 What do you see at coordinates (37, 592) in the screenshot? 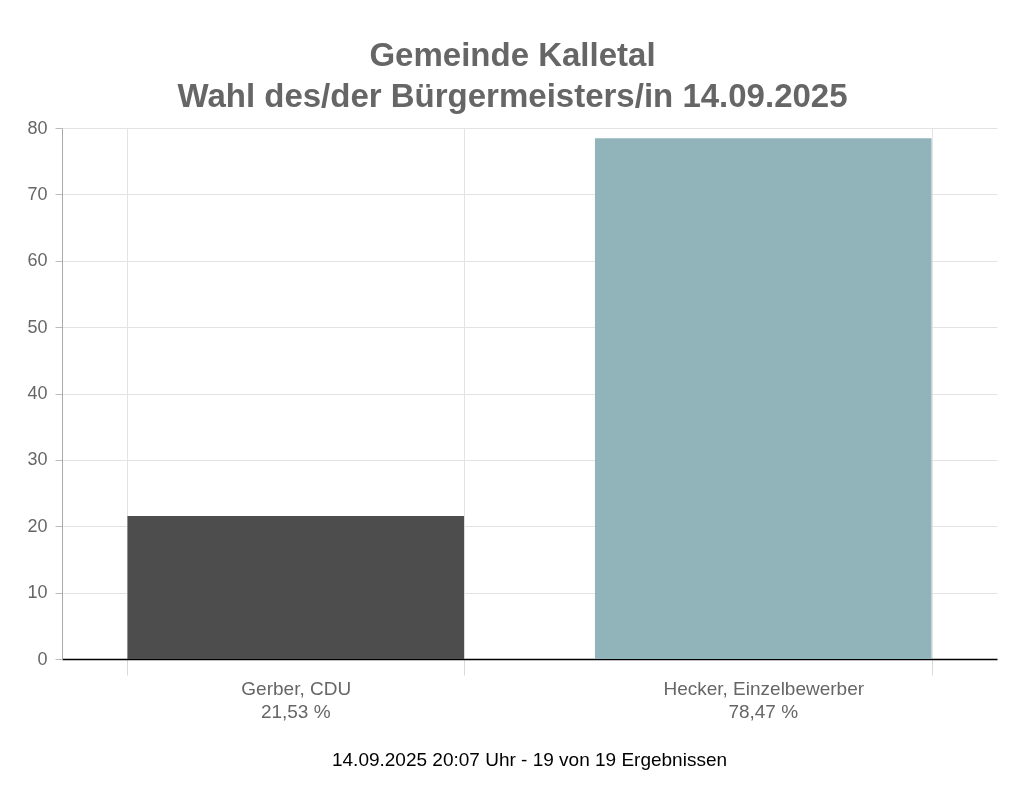
I see `y-tick-label: 10` at bounding box center [37, 592].